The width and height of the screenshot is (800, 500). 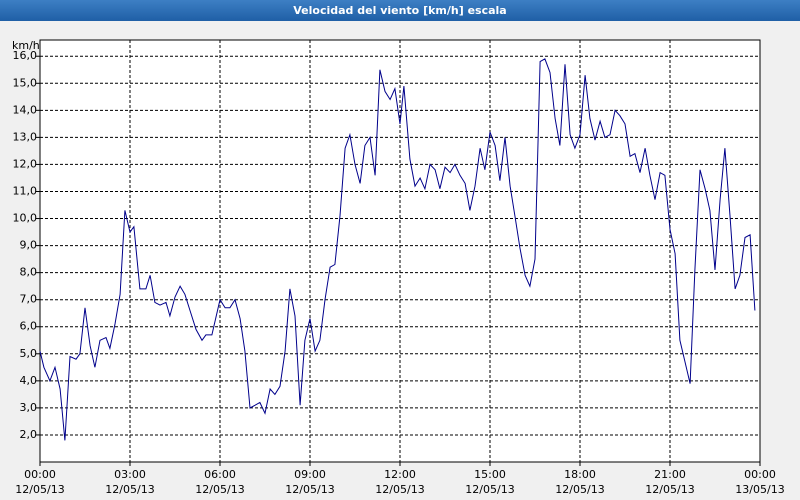 I want to click on x-tick-label: 15:00, so click(x=490, y=474).